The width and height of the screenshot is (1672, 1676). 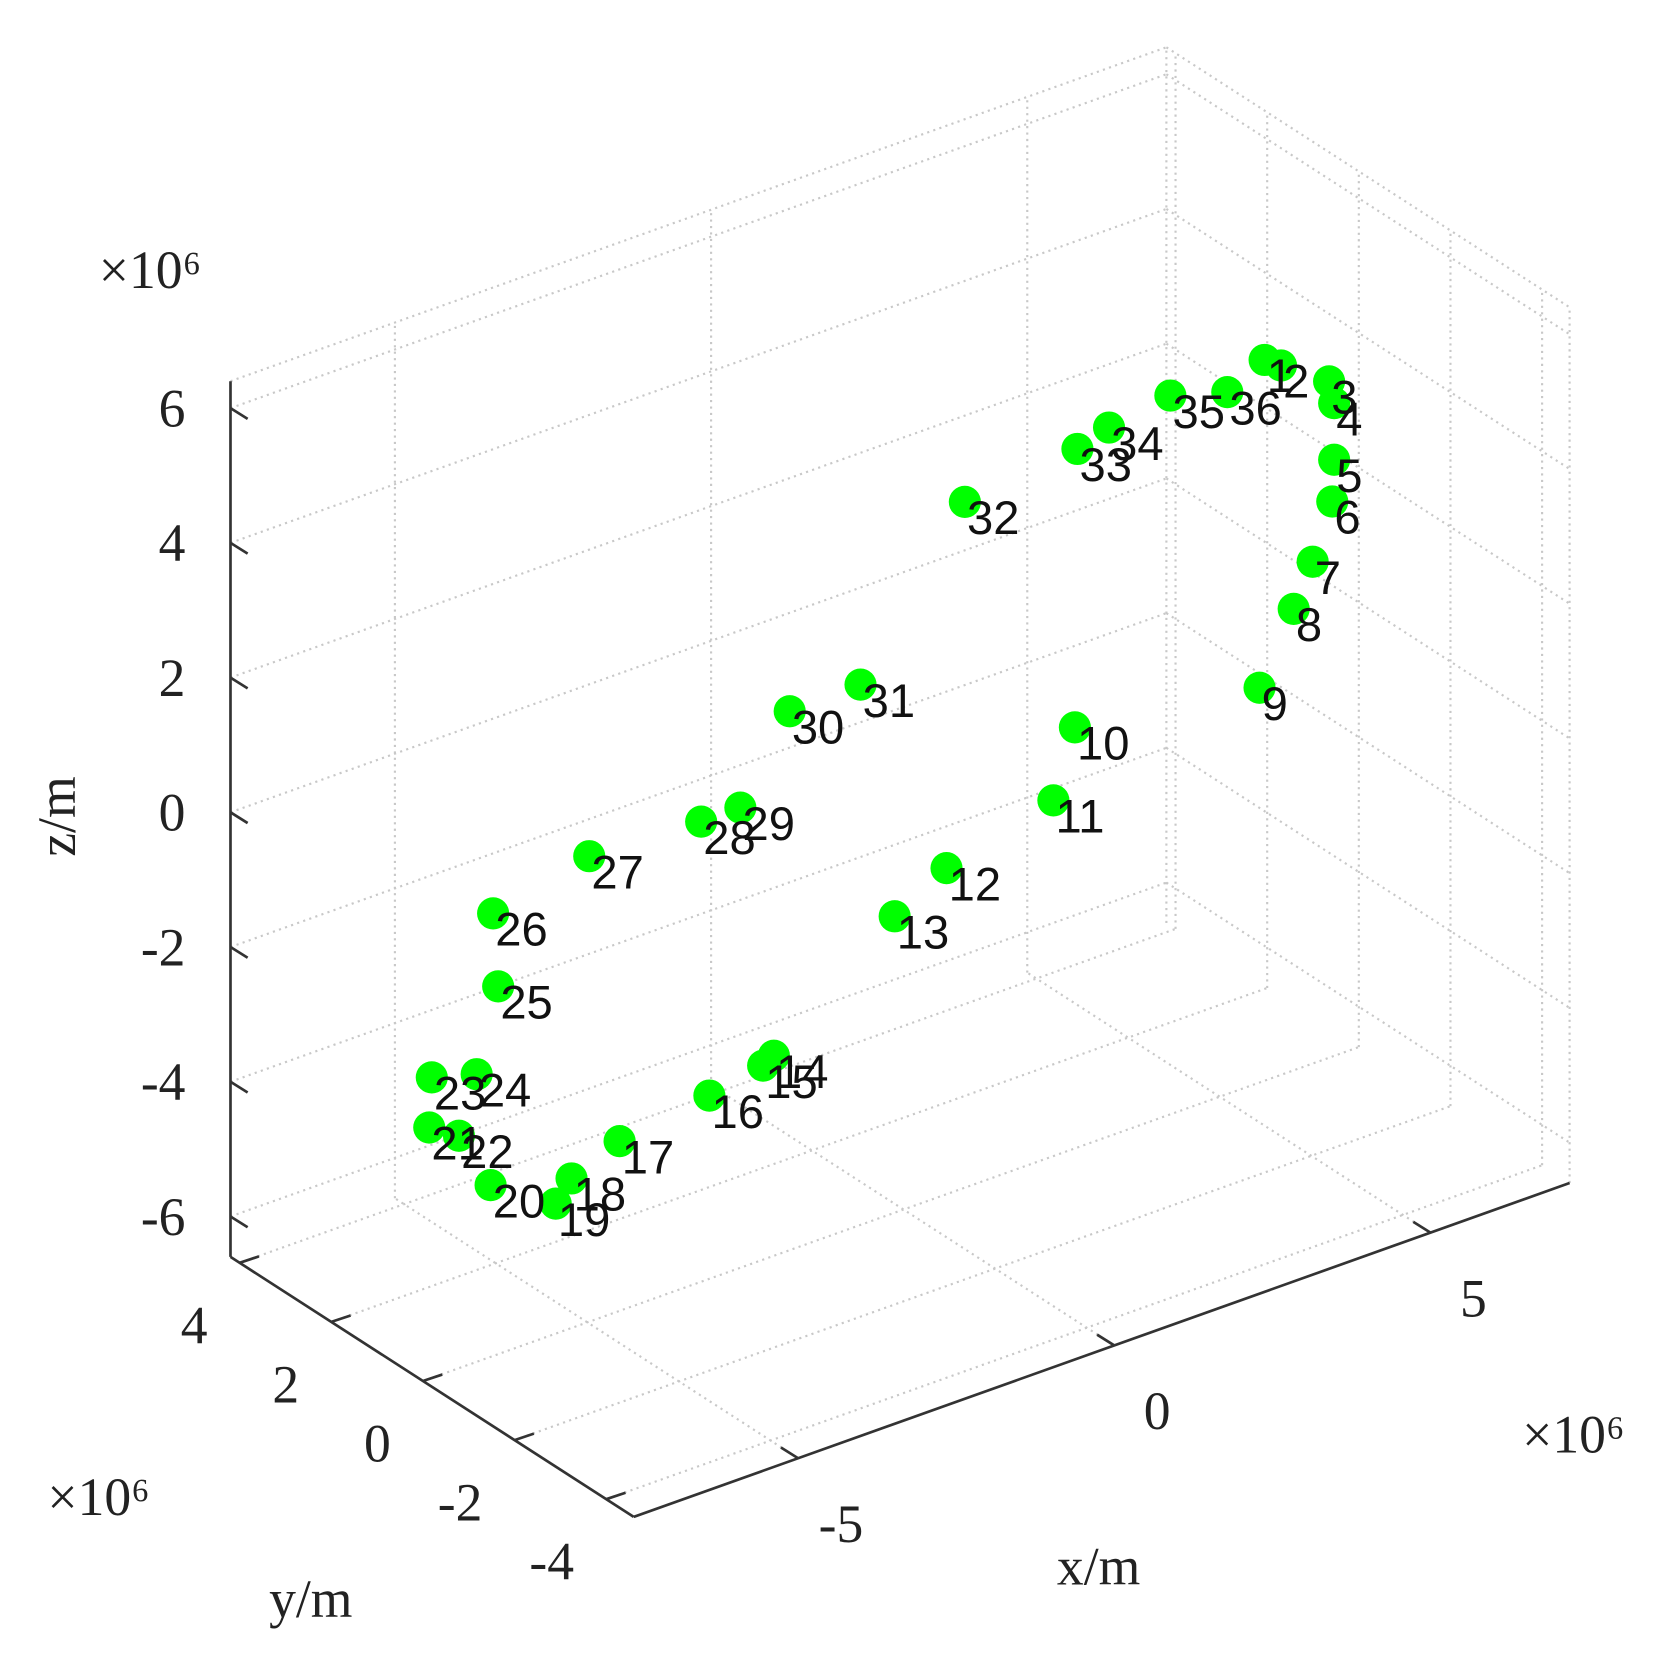 I want to click on point-label: 28, so click(x=729, y=838).